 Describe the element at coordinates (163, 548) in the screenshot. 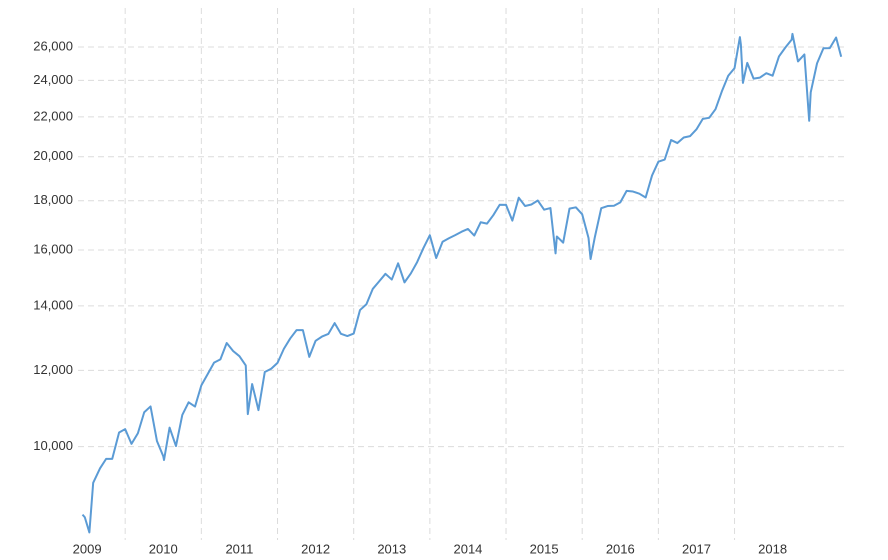

I see `x-tick-label: 2010` at that location.